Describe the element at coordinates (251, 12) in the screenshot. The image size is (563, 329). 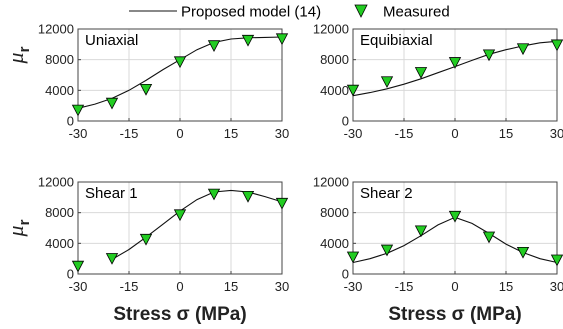
I see `legend-model-label: Proposed model (14)` at that location.